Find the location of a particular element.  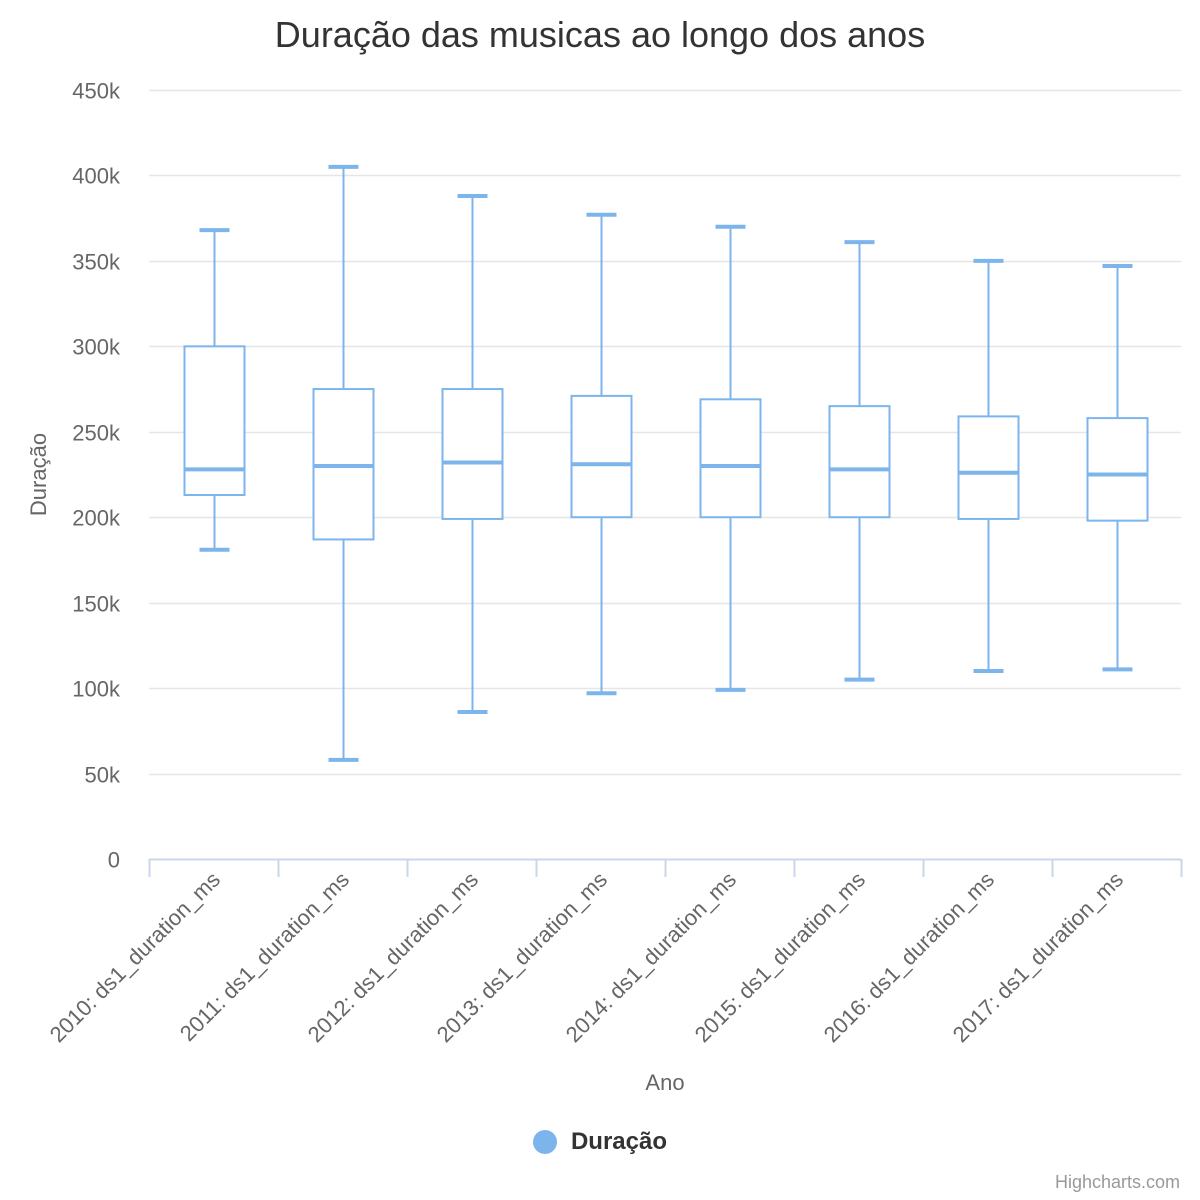

credits-link: Highcharts.com is located at coordinates (1117, 1182).